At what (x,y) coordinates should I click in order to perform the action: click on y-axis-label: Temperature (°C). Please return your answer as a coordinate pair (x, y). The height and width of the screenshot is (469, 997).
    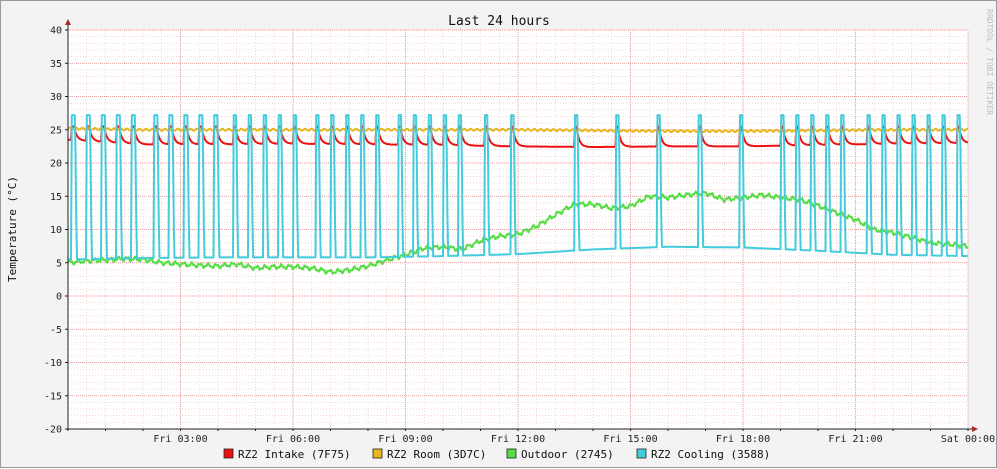
    Looking at the image, I should click on (12, 229).